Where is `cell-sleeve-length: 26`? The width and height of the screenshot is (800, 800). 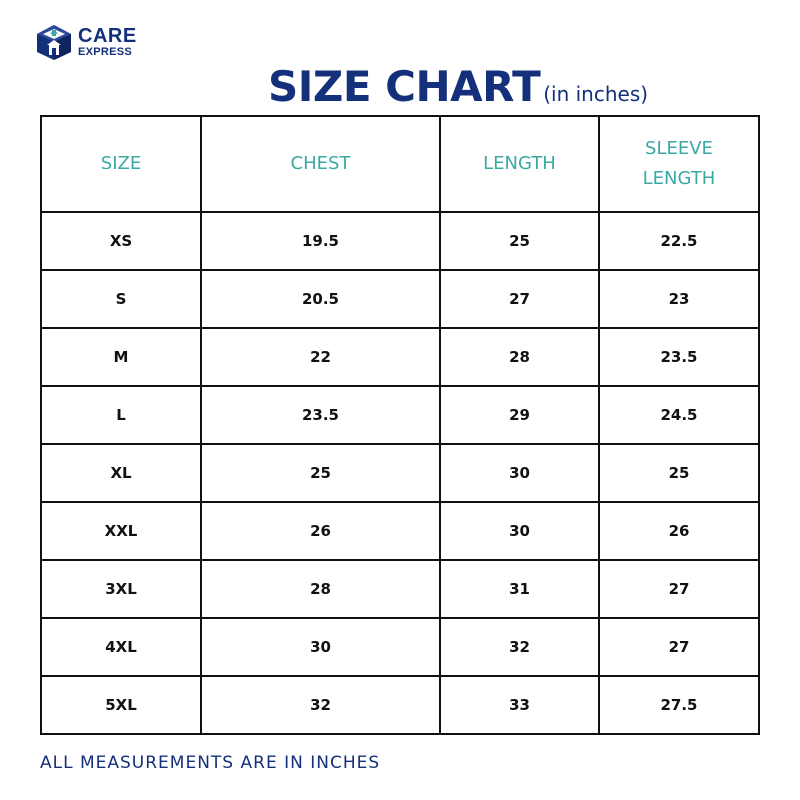 cell-sleeve-length: 26 is located at coordinates (679, 531).